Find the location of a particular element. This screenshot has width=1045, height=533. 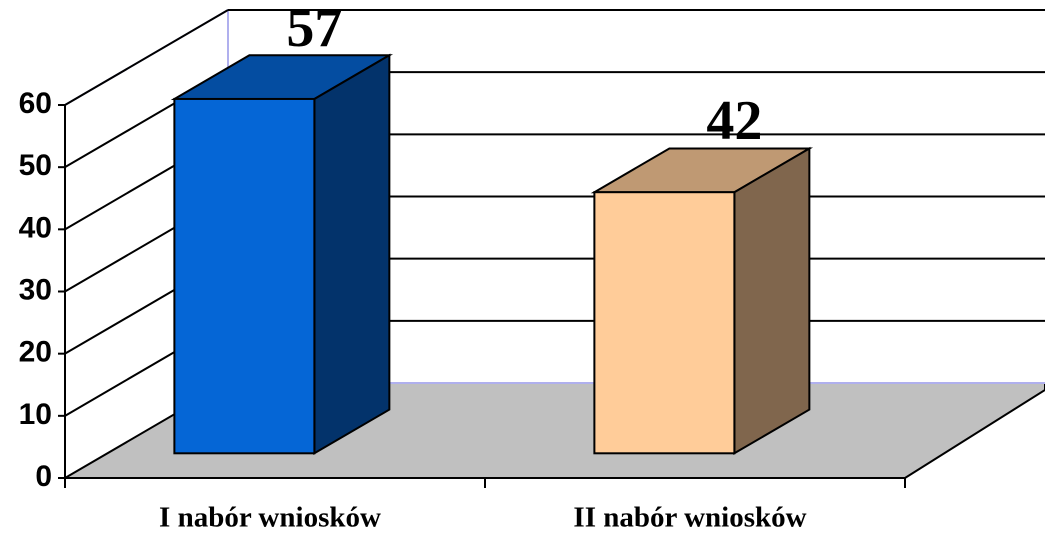

y-tick-label: 20 is located at coordinates (35, 352).